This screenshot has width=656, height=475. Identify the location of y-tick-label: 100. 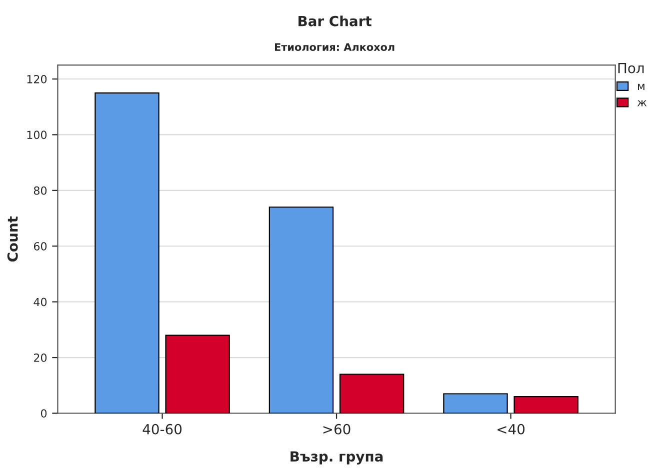
(37, 135).